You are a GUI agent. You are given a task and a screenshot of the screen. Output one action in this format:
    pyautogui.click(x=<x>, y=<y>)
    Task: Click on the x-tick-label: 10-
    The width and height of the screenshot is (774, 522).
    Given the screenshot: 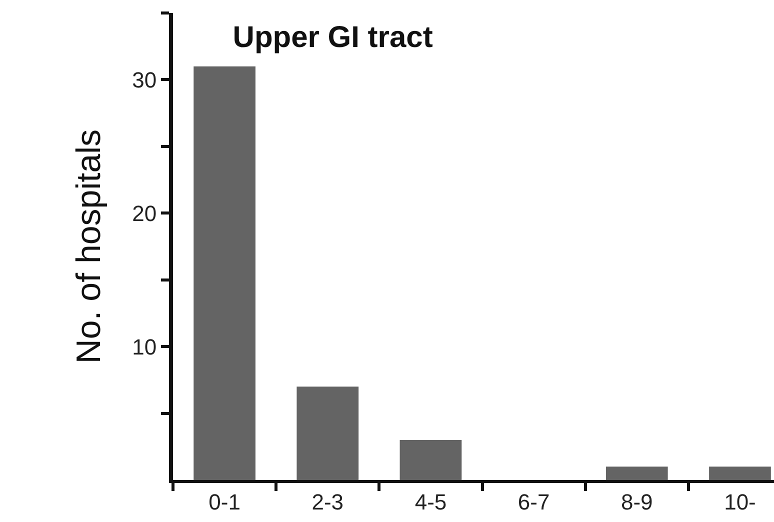 What is the action you would take?
    pyautogui.click(x=740, y=501)
    